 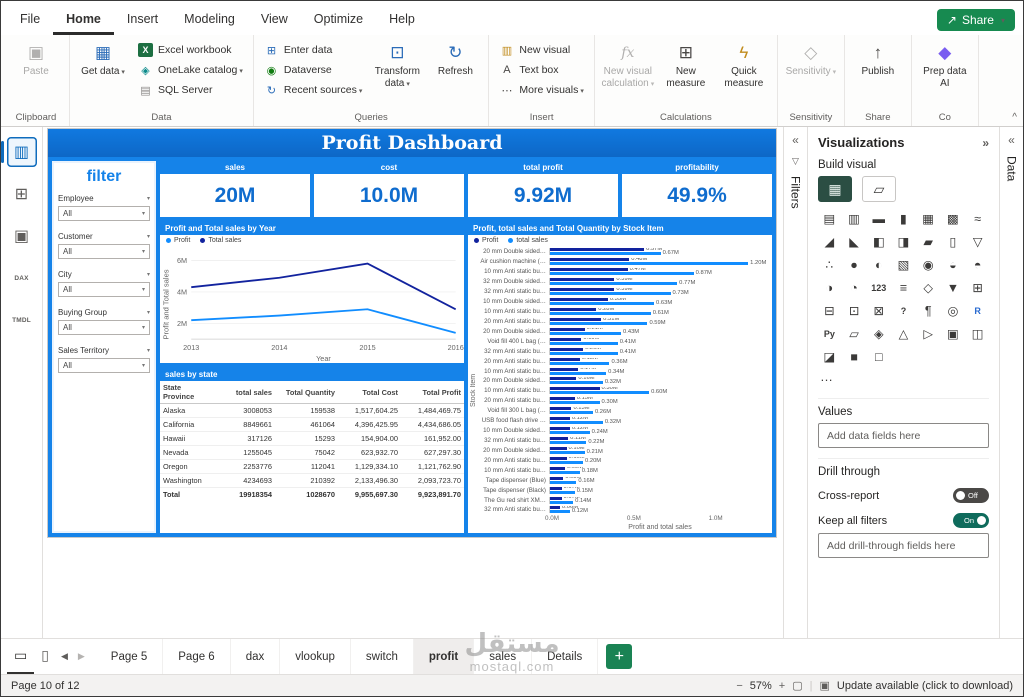 What do you see at coordinates (854, 334) in the screenshot?
I see `paginated-report-icon: ▱` at bounding box center [854, 334].